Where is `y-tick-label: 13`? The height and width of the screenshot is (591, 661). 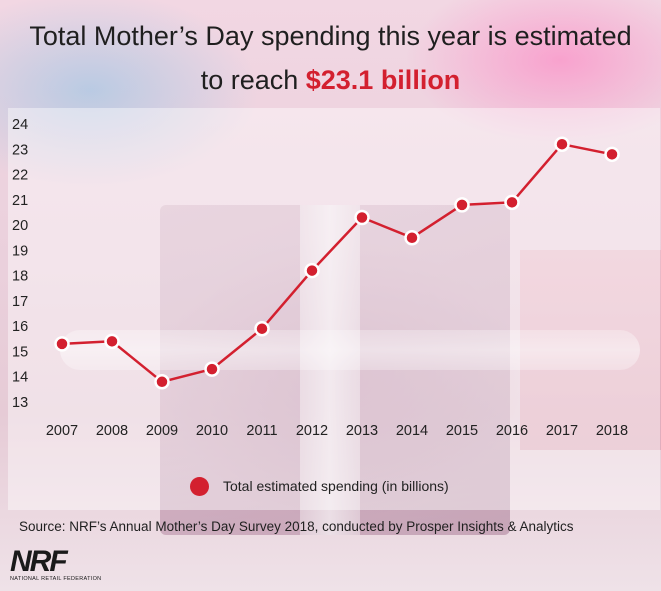 y-tick-label: 13 is located at coordinates (20, 403).